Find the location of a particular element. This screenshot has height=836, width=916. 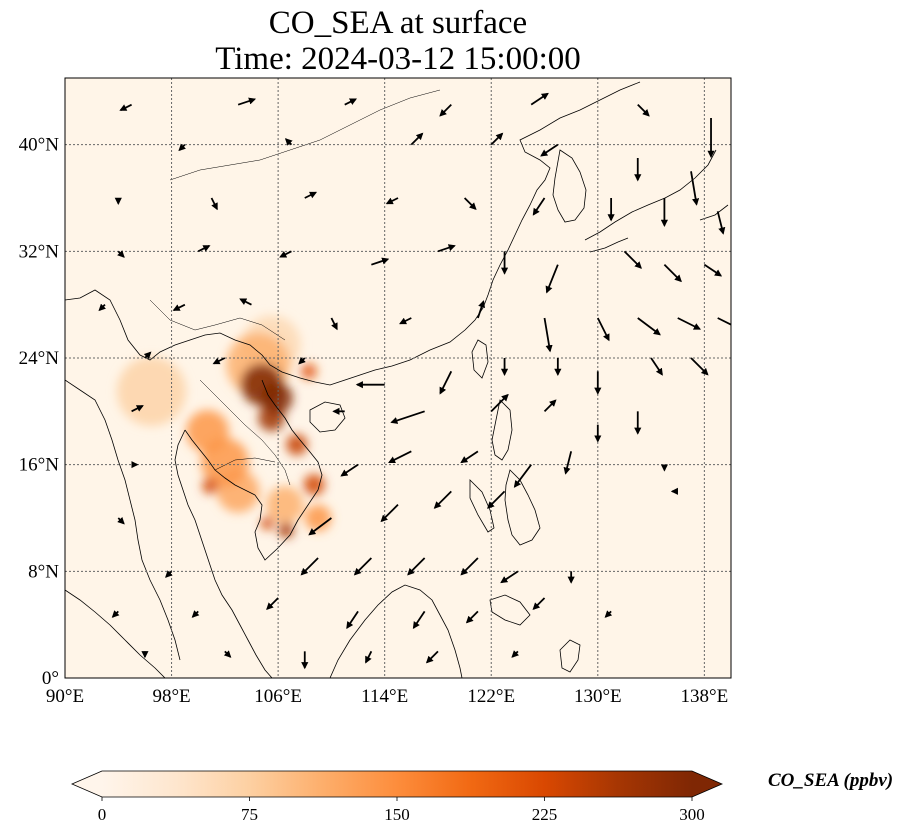

lon-tick-label: 138°E is located at coordinates (705, 696).